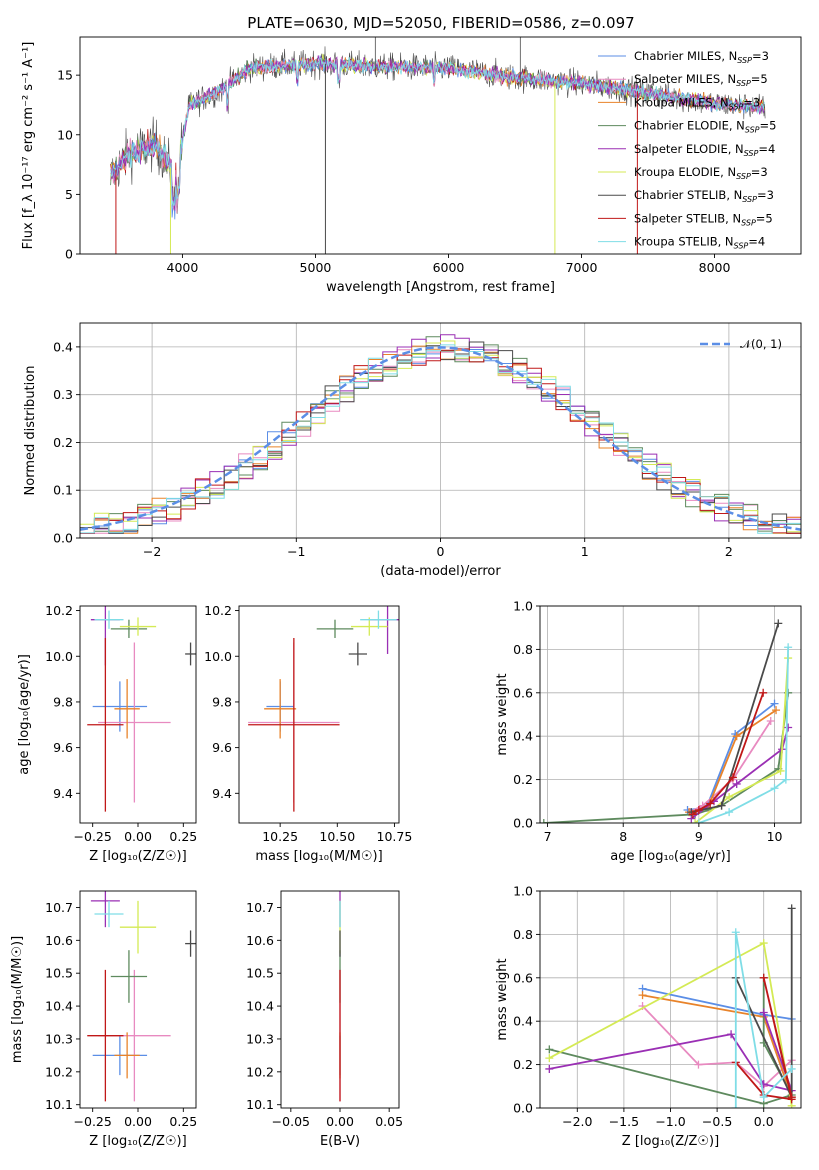 The height and width of the screenshot is (1170, 819). I want to click on y-axis-label: Flux [f_λ 10⁻¹⁷ erg cm⁻² s⁻¹ A⁻¹], so click(28, 146).